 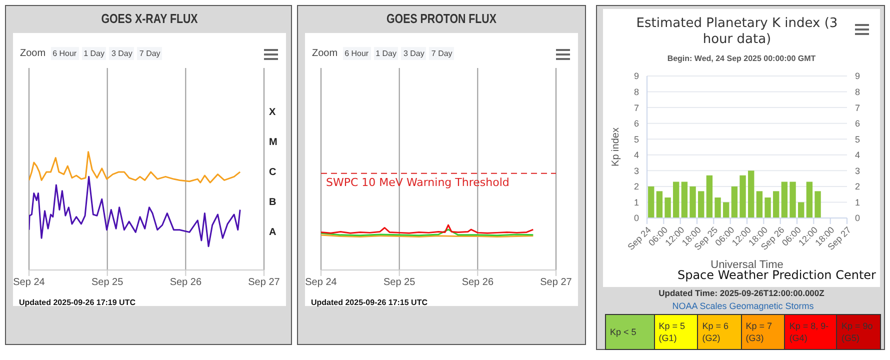 I want to click on ref-line-label: SWPC 10 MeV Warning Threshold, so click(x=418, y=183).